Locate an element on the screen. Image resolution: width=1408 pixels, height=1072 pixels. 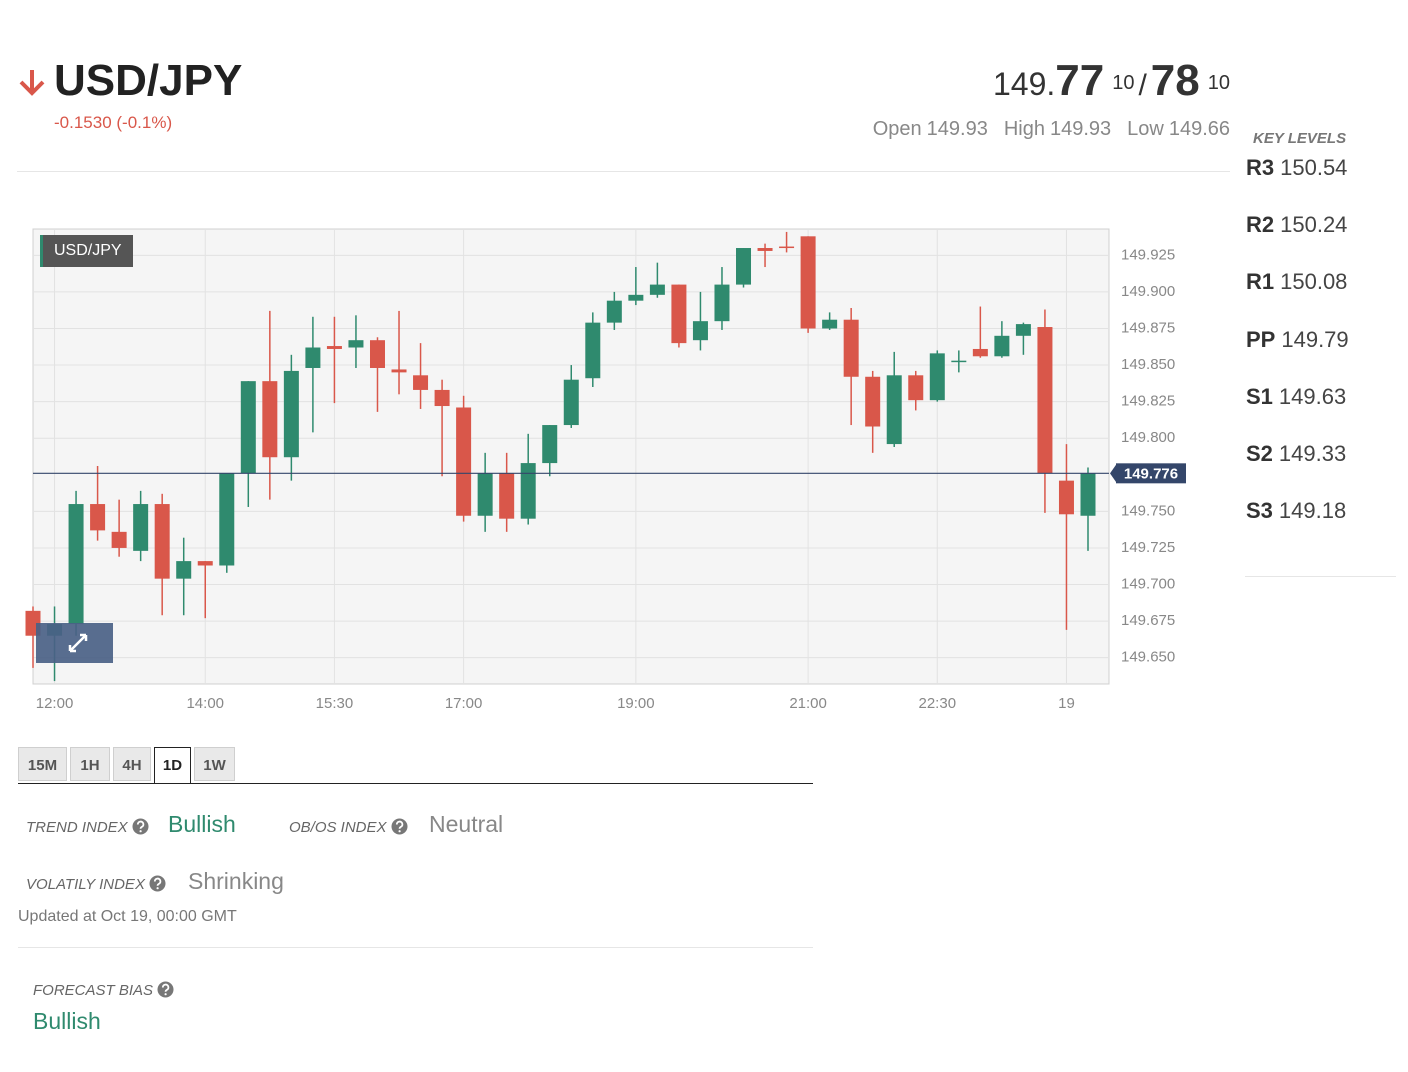
y-tick-label: 149.850 is located at coordinates (1148, 364).